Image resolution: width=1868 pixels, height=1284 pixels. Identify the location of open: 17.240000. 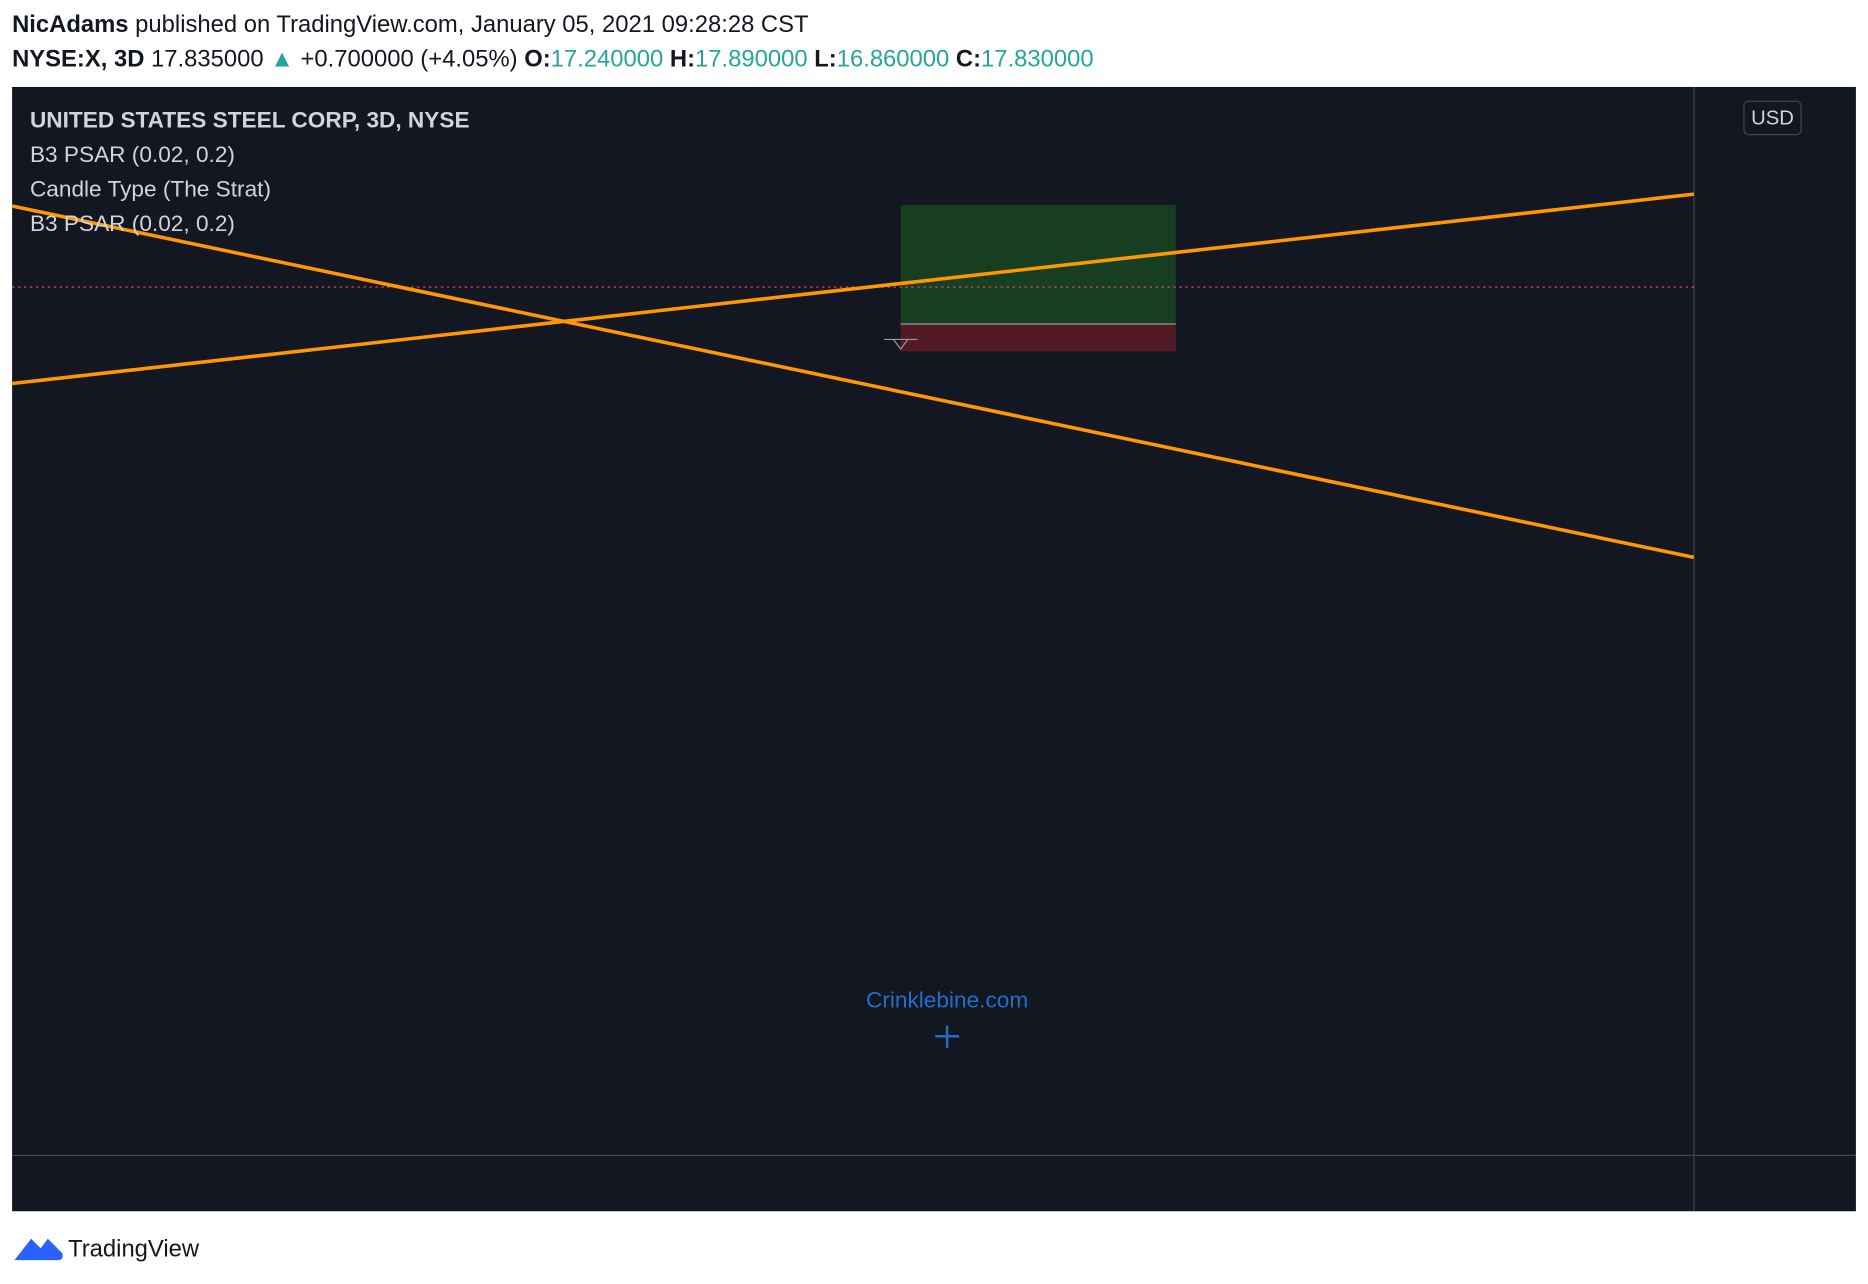
(607, 59).